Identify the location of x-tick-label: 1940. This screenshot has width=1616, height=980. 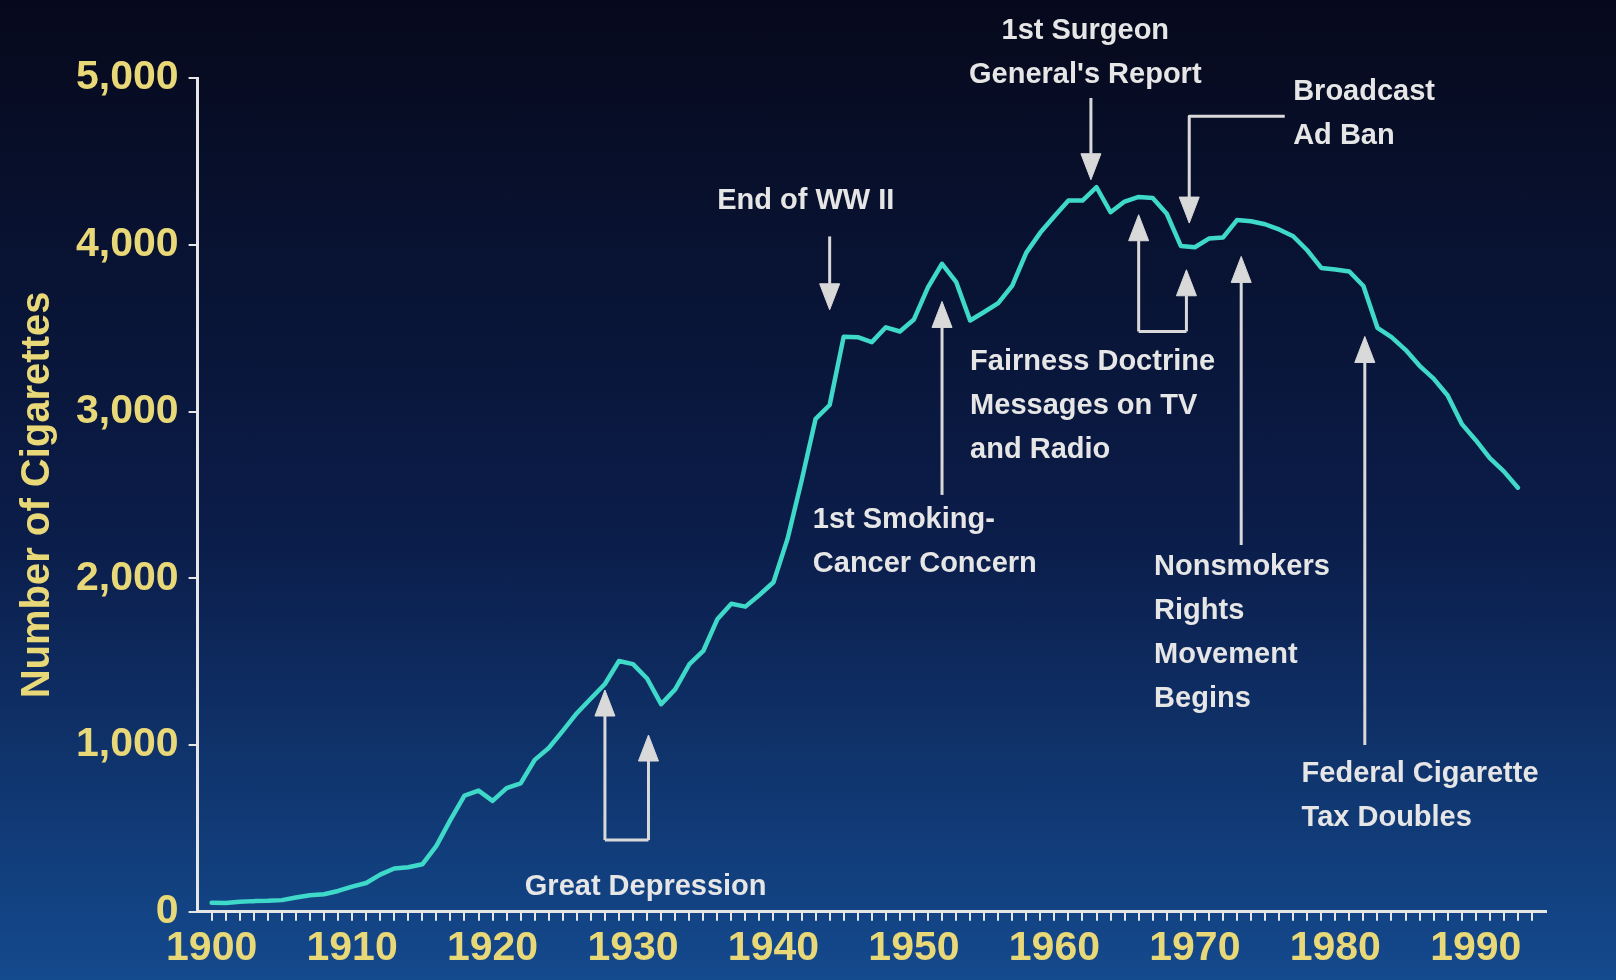
(773, 945).